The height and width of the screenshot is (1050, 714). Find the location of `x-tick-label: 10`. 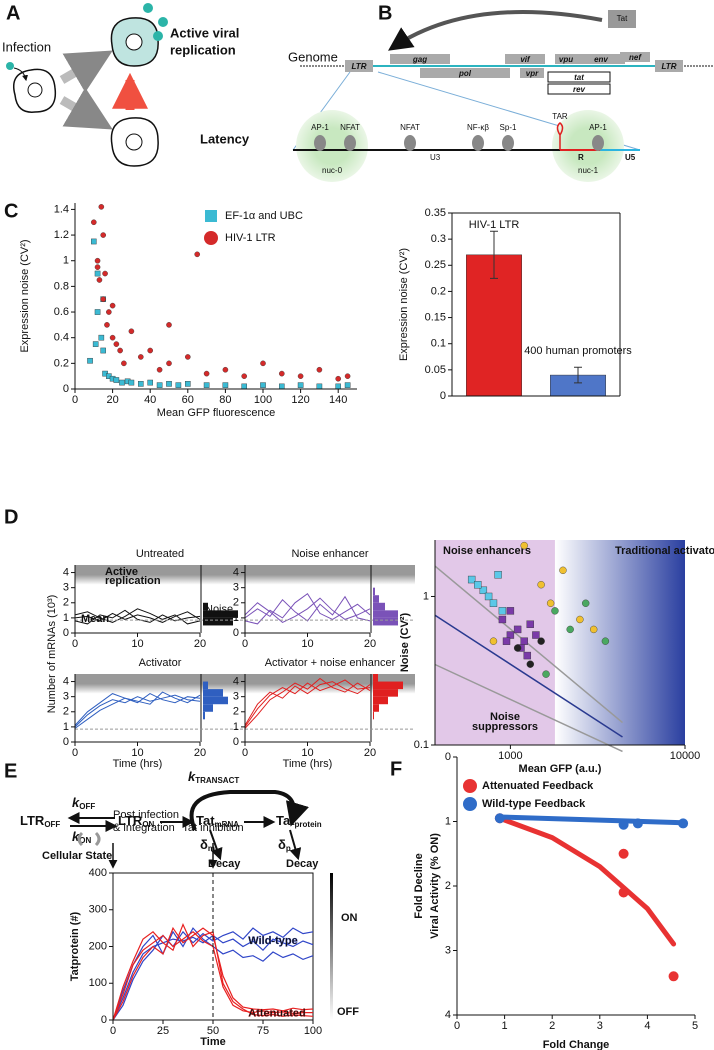

x-tick-label: 10 is located at coordinates (137, 753).